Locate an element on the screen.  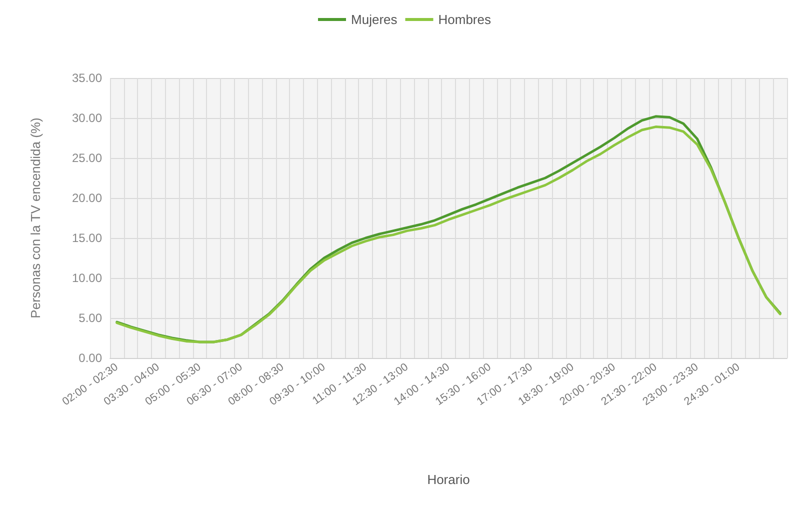
y-tick-label: 10.00 is located at coordinates (87, 278).